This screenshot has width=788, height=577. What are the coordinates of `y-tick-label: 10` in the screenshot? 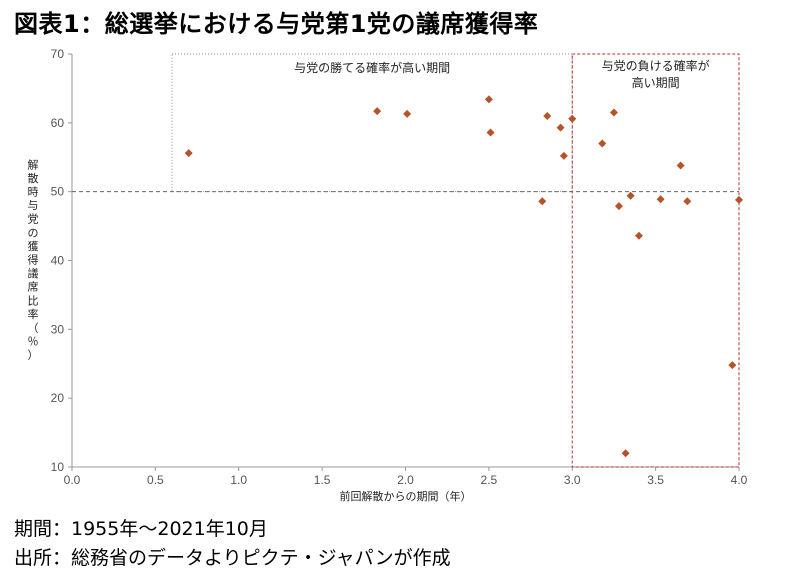 It's located at (58, 467).